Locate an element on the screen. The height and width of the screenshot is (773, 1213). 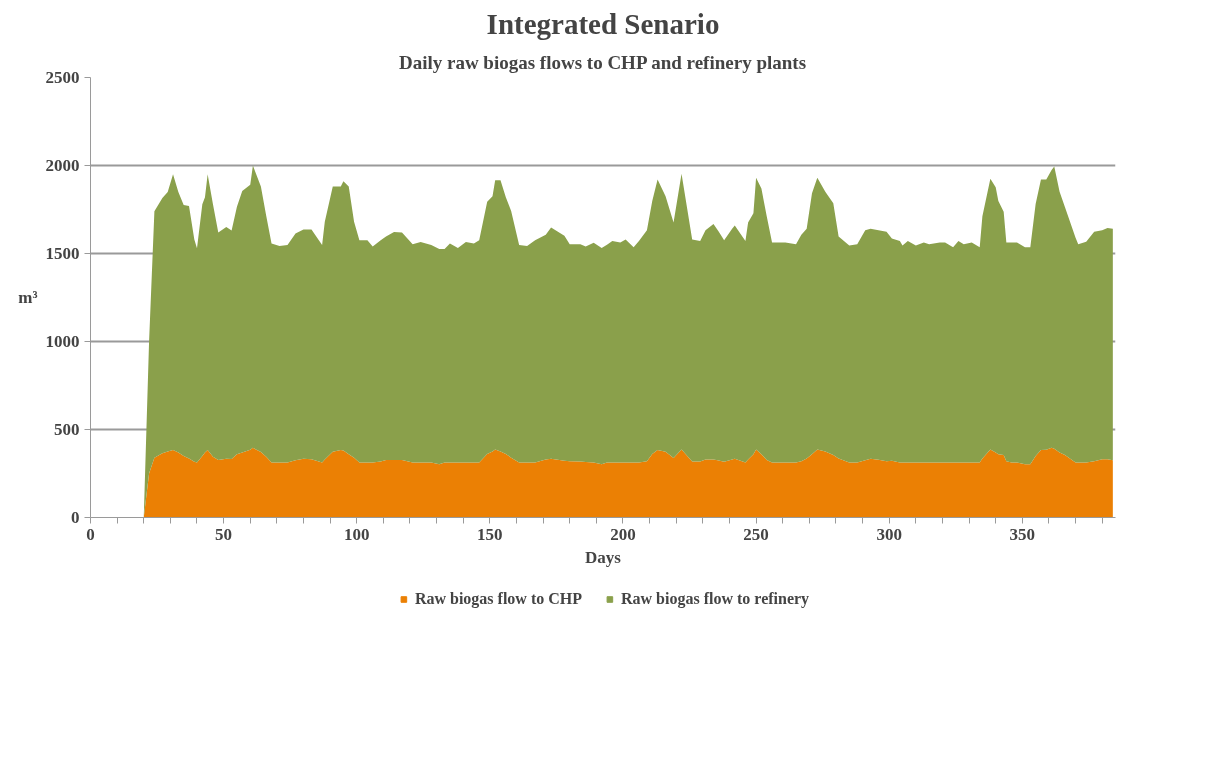
y-tick-label: 500 is located at coordinates (67, 429).